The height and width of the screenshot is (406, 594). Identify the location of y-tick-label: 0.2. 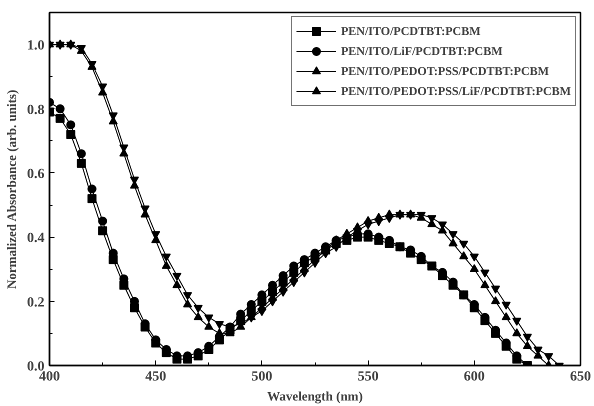
(35, 302).